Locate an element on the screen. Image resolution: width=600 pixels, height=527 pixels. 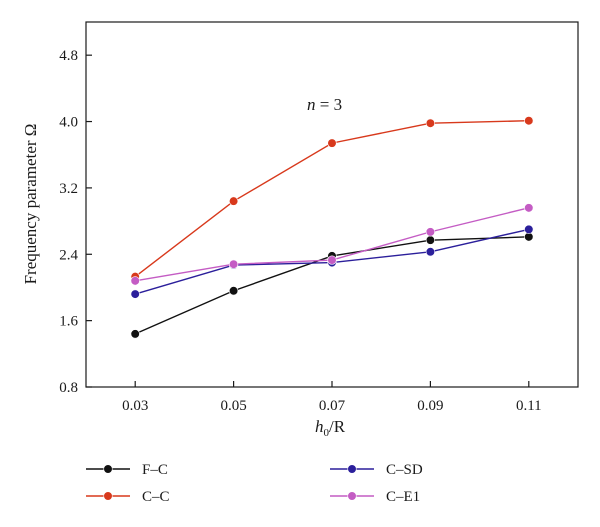
x-axis-title-subscript: 0 is located at coordinates (326, 433).